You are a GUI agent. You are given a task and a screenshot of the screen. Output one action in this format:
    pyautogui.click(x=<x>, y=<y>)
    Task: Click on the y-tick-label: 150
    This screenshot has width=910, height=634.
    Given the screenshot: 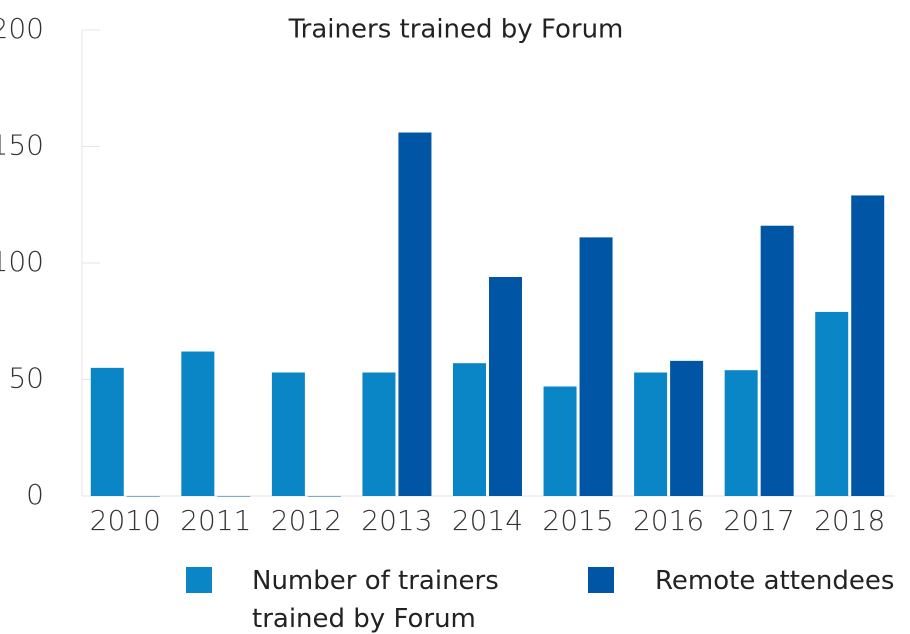 What is the action you would take?
    pyautogui.click(x=22, y=145)
    